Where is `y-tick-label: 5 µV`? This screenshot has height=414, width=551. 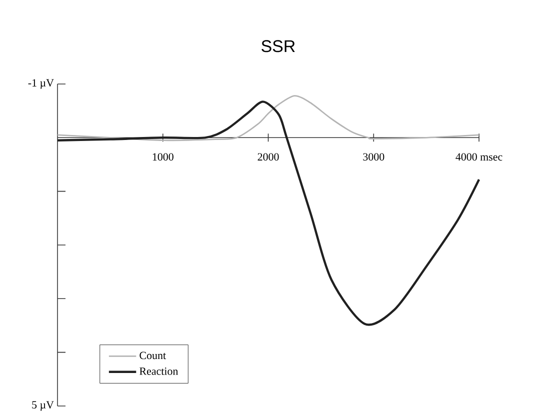 y-tick-label: 5 µV is located at coordinates (43, 406).